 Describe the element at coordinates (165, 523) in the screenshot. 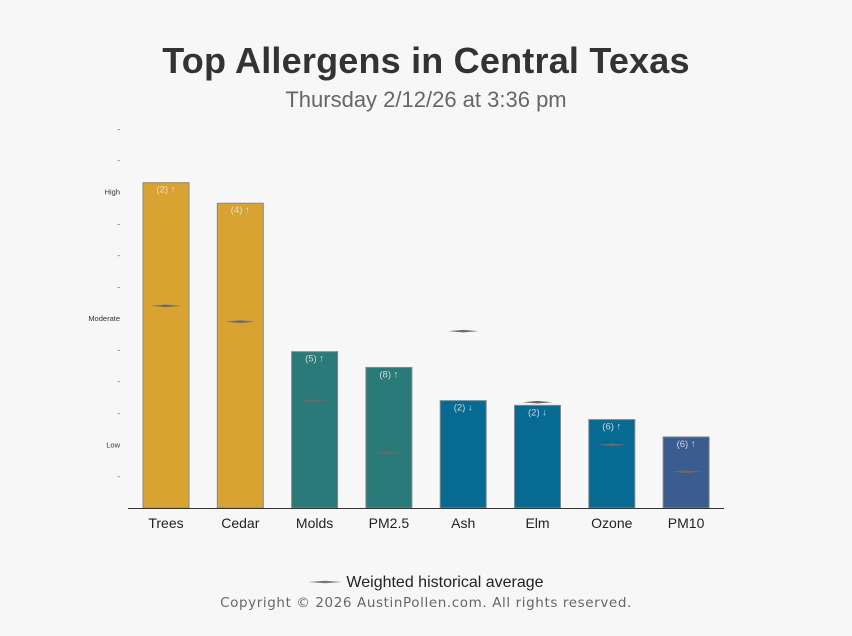

I see `x-tick-label: Trees` at that location.